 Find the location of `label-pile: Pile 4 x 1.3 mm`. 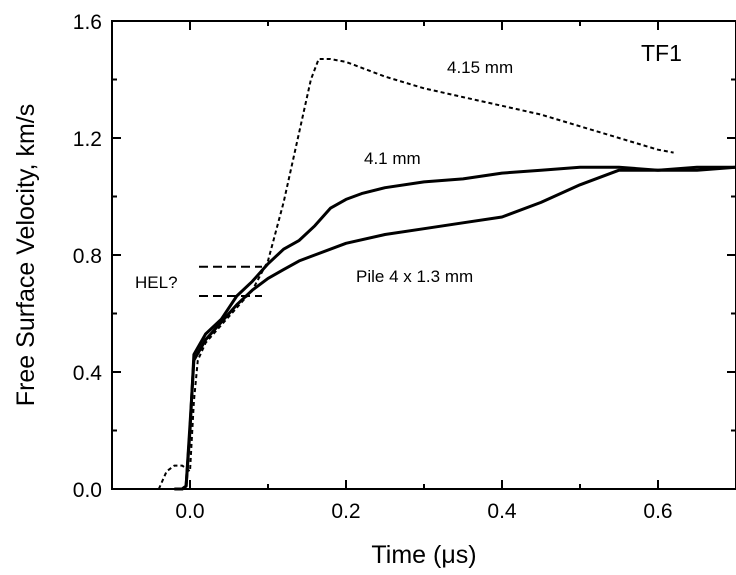

label-pile: Pile 4 x 1.3 mm is located at coordinates (414, 276).